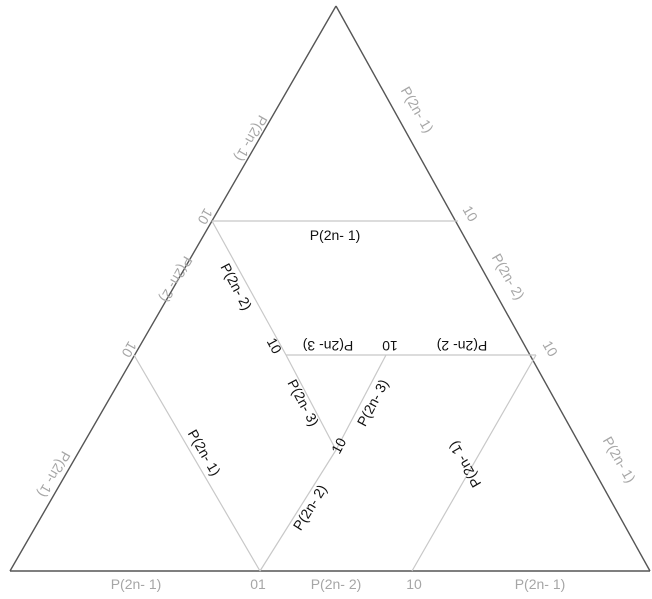 Image resolution: width=652 pixels, height=599 pixels. I want to click on inner-lower-left-label: P(2n- 3), so click(303, 403).